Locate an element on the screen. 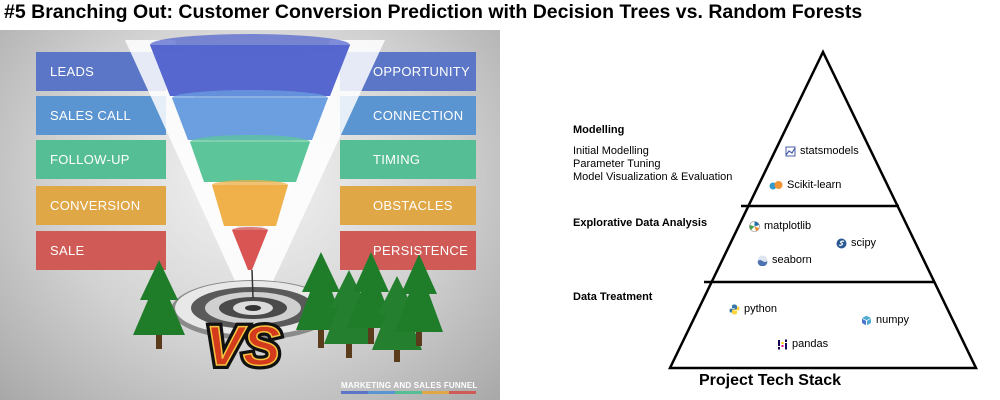 The image size is (1000, 400). target-board is located at coordinates (253, 310).